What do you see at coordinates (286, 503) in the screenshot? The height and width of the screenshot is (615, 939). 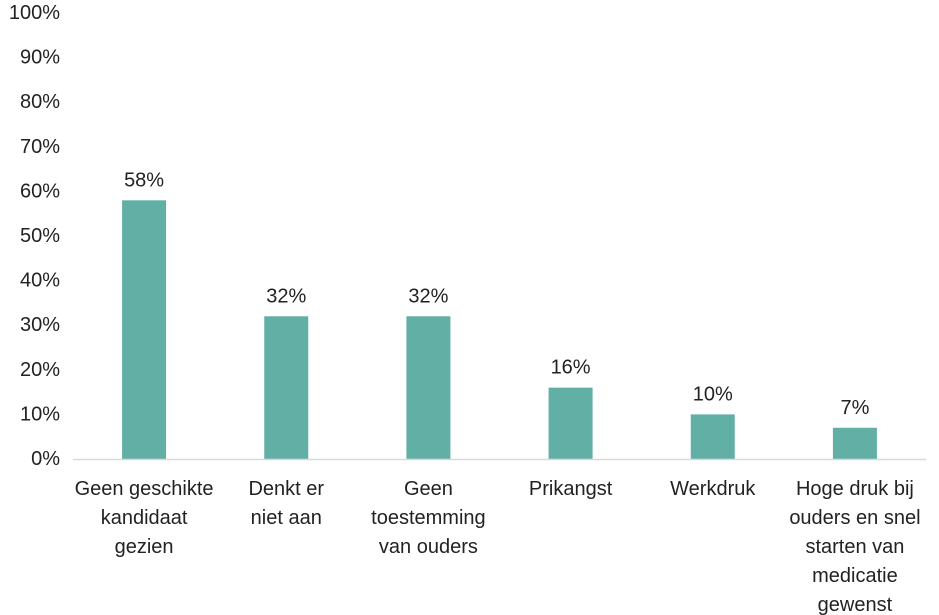 I see `category-label: Denkt er niet aan` at bounding box center [286, 503].